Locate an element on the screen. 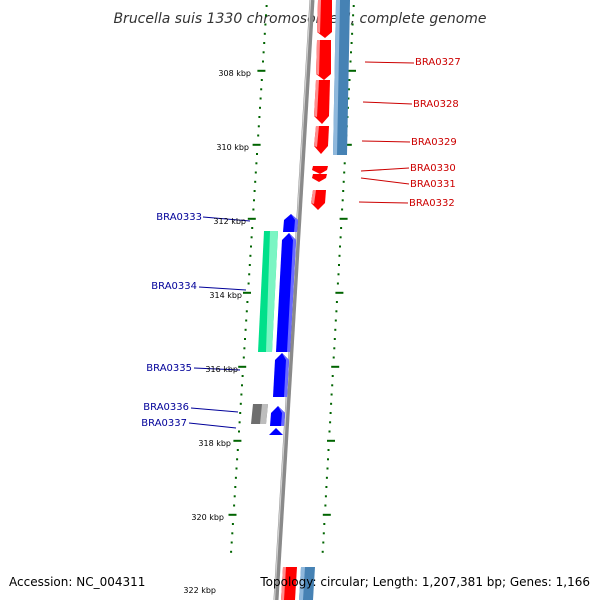  reverse-gene-track is located at coordinates (283, 324).